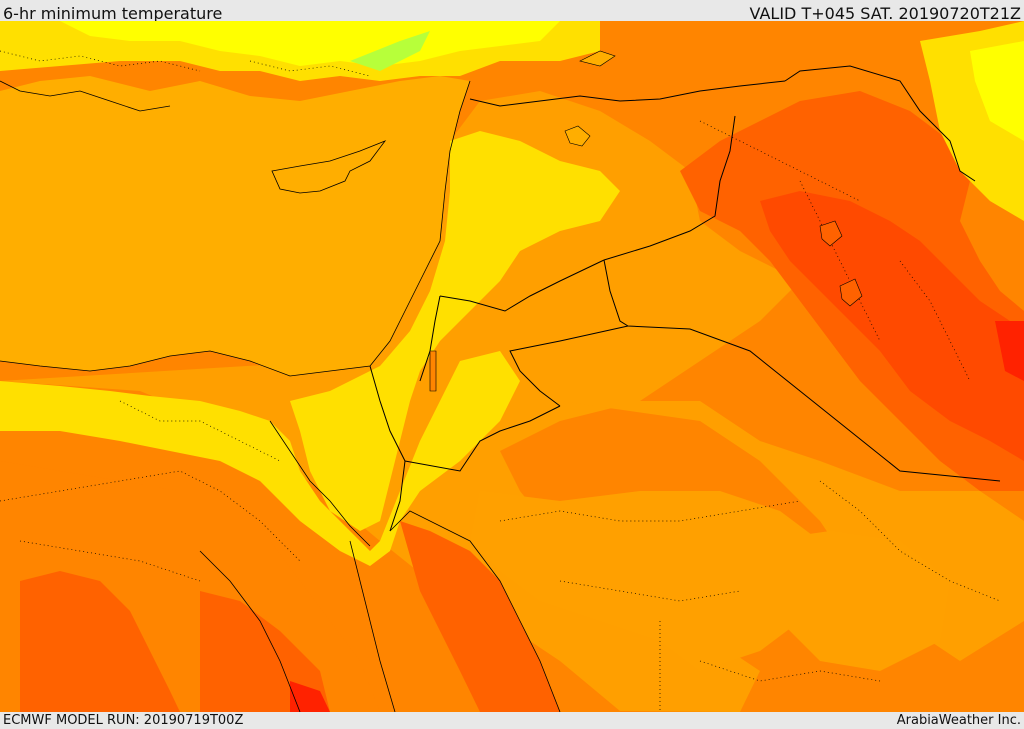  I want to click on credit-label: ArabiaWeather Inc., so click(958, 720).